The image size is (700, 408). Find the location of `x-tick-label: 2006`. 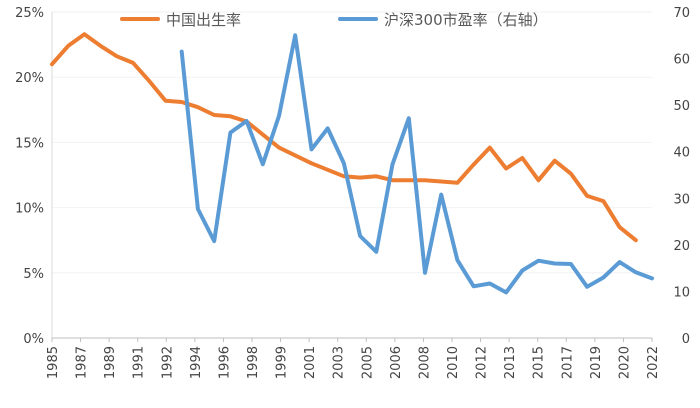

x-tick-label: 2006 is located at coordinates (396, 362).